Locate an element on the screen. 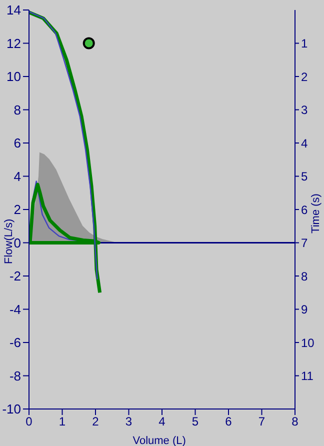  y-tick-label: 14 is located at coordinates (13, 10).